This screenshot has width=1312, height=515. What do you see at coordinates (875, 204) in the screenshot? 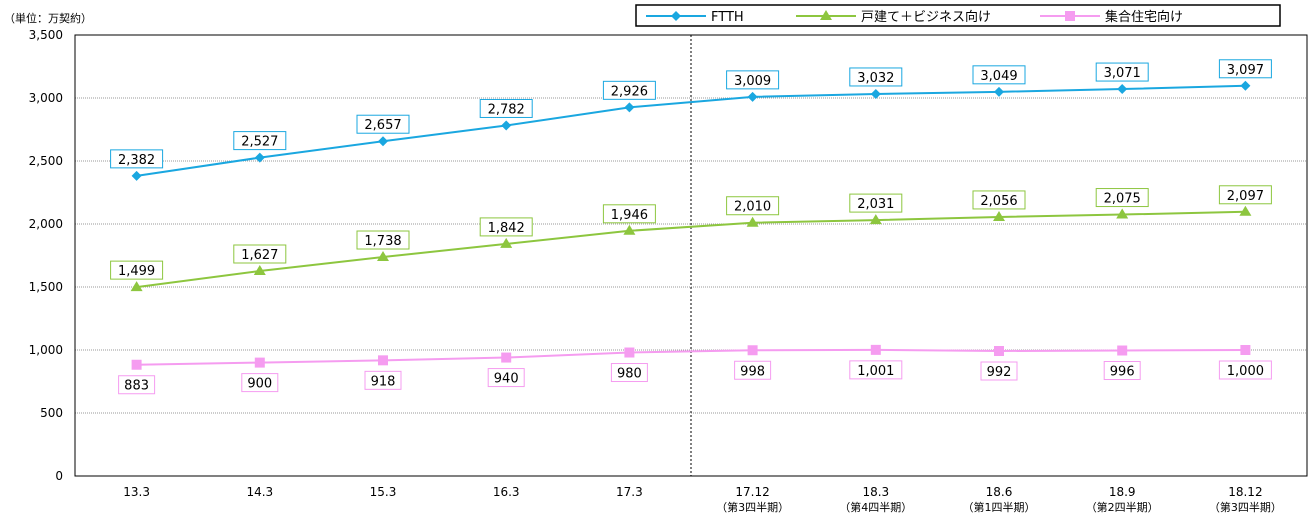
I see `data-label: 2,031` at bounding box center [875, 204].